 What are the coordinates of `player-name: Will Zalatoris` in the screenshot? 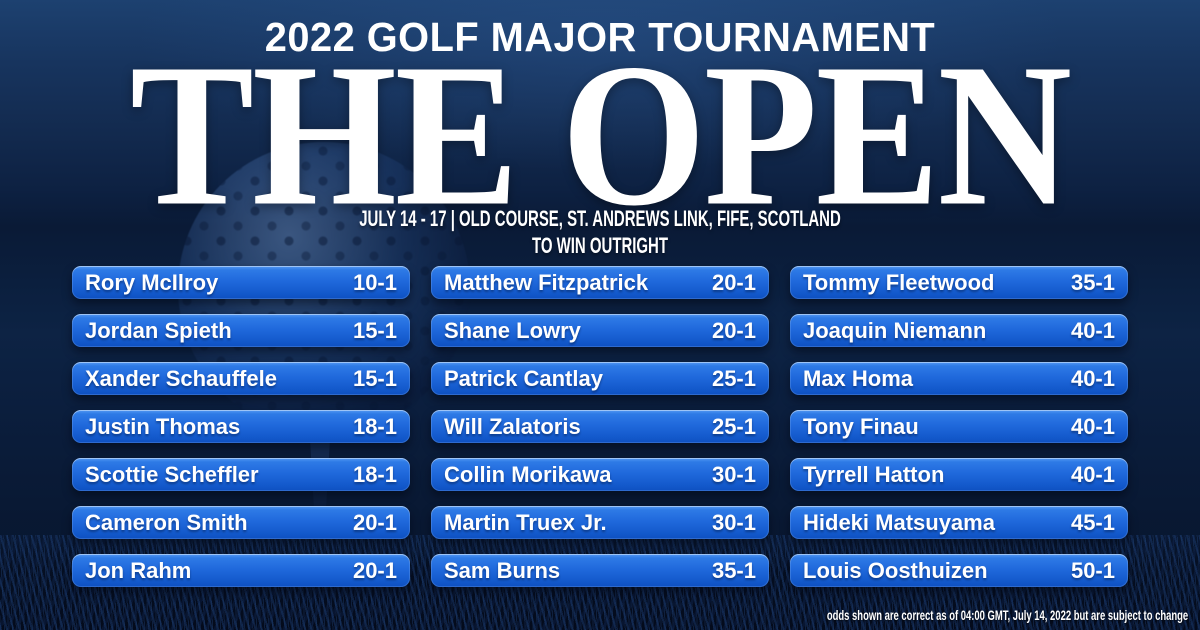 It's located at (512, 426).